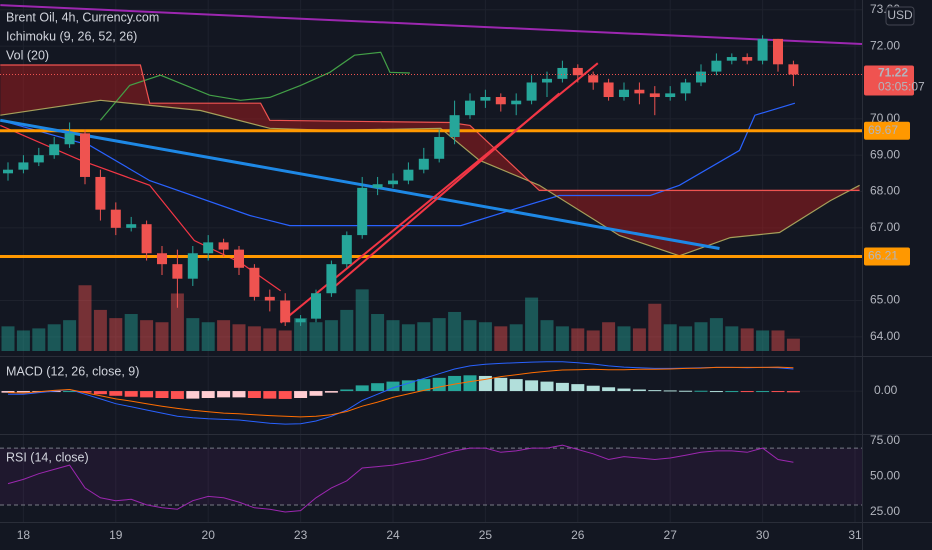  Describe the element at coordinates (254, 86) in the screenshot. I see `ichimoku-line` at that location.